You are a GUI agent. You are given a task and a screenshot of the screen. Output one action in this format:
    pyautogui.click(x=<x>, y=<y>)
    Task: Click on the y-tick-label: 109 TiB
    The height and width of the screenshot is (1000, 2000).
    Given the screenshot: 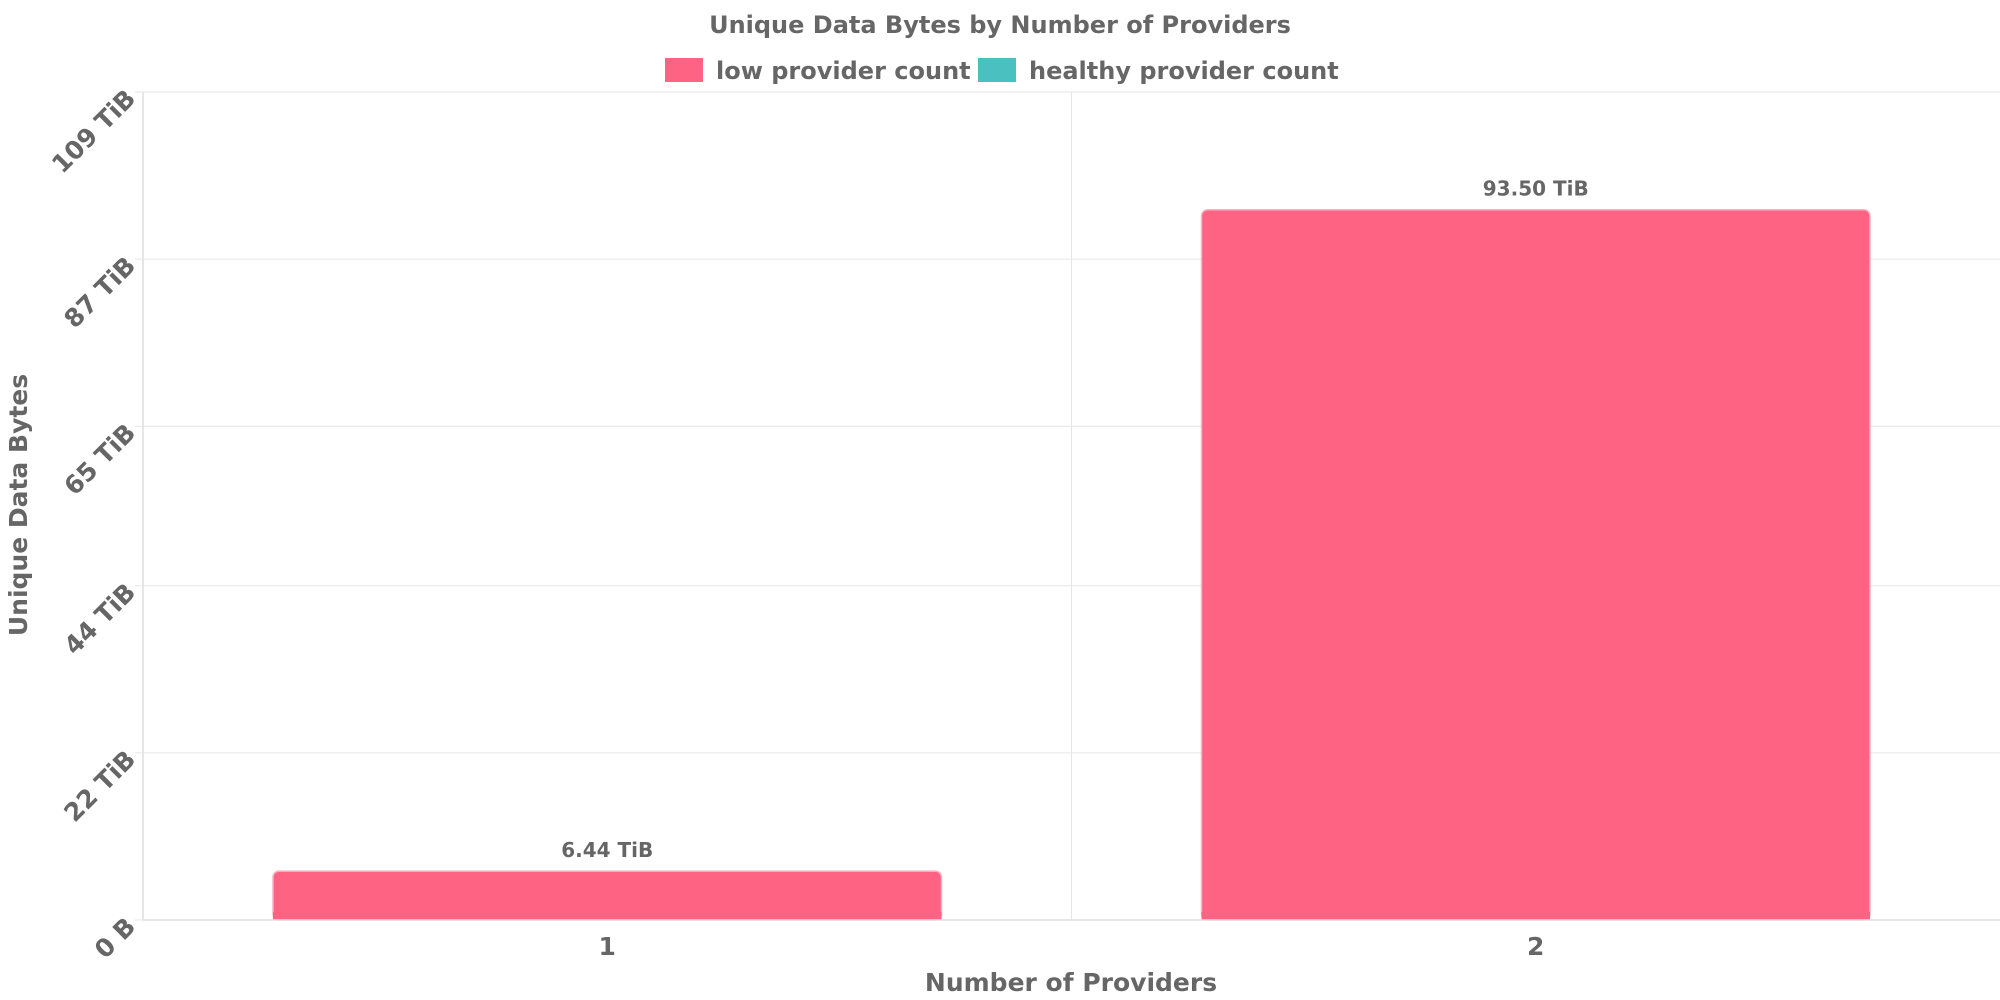 What is the action you would take?
    pyautogui.click(x=93, y=131)
    